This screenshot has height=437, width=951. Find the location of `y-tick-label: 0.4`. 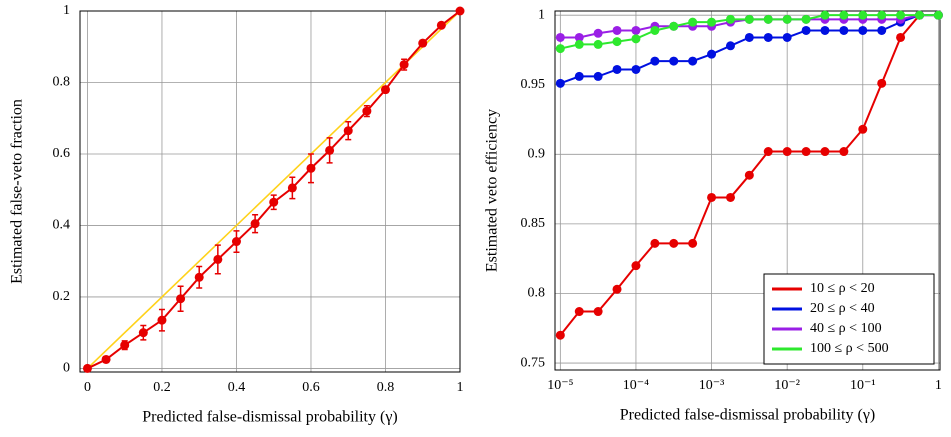

y-tick-label: 0.4 is located at coordinates (62, 225).